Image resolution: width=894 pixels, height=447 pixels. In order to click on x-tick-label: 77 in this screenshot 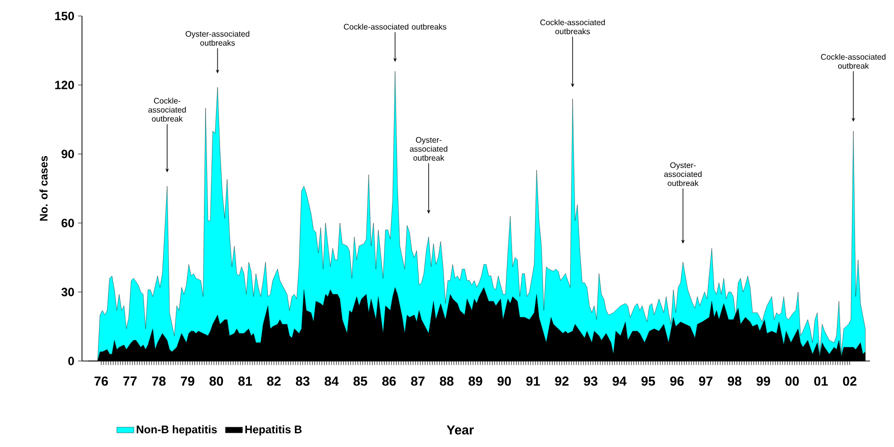, I will do `click(130, 381)`.